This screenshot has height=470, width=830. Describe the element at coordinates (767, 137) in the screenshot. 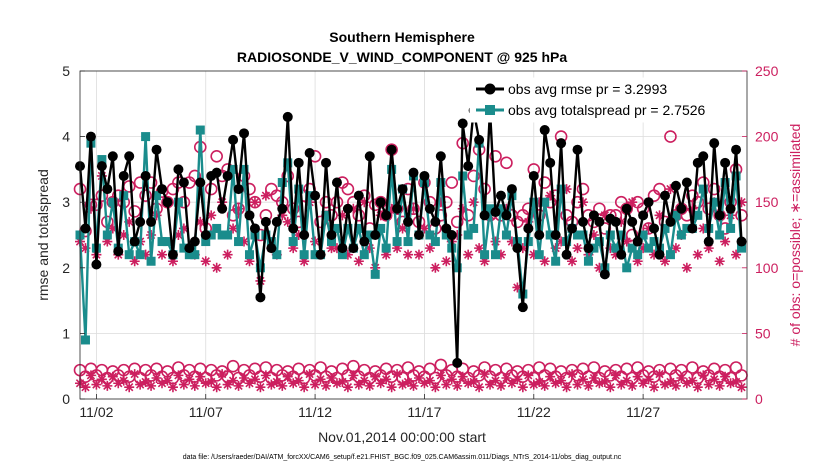

I see `y-tick-right-label: 200` at that location.